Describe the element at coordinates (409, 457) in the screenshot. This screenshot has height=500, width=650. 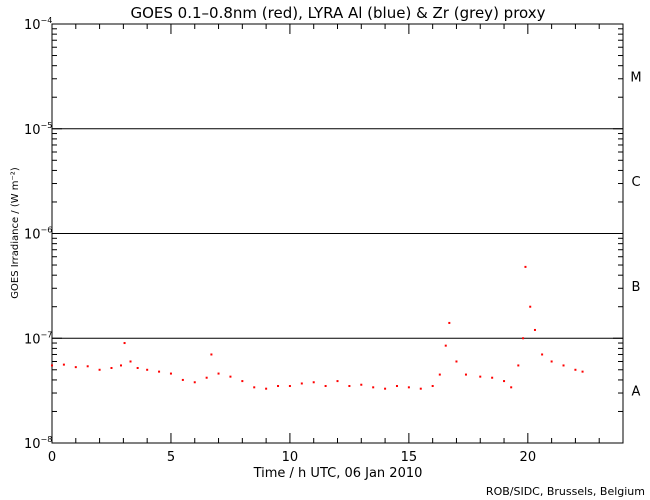
I see `x-tick-label: 15` at that location.